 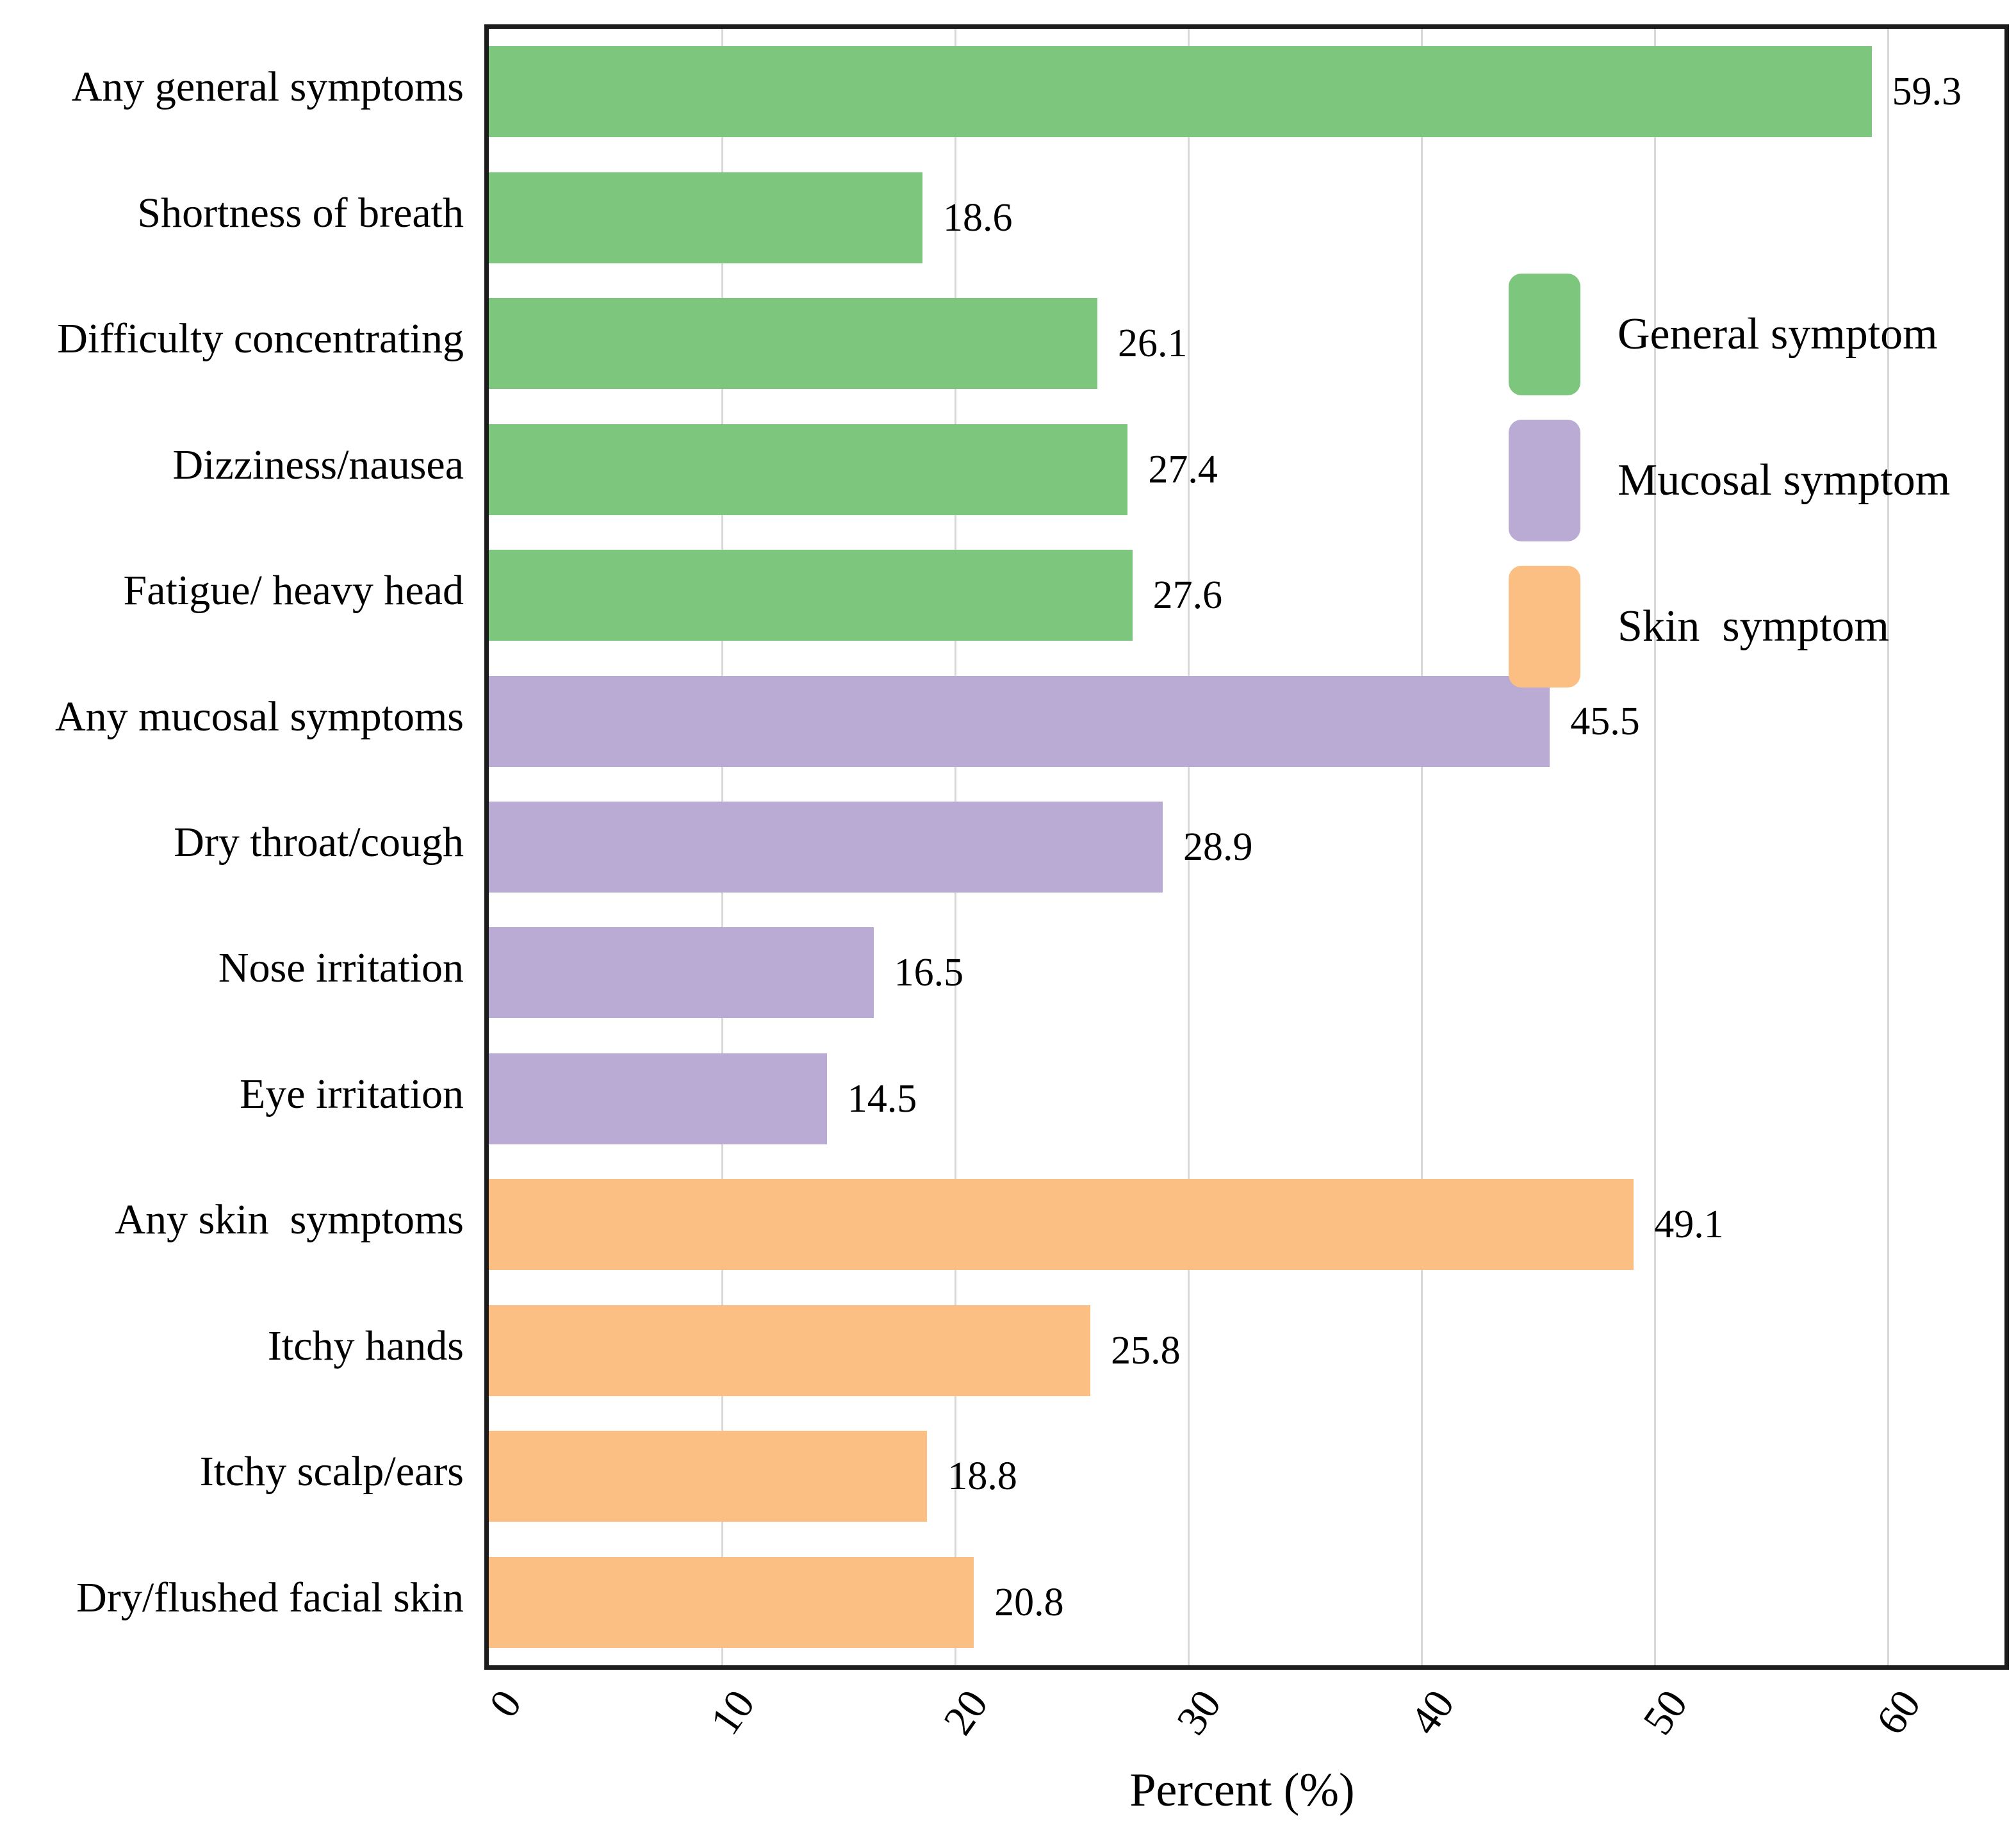 I want to click on legend-label: General symptom, so click(x=1778, y=334).